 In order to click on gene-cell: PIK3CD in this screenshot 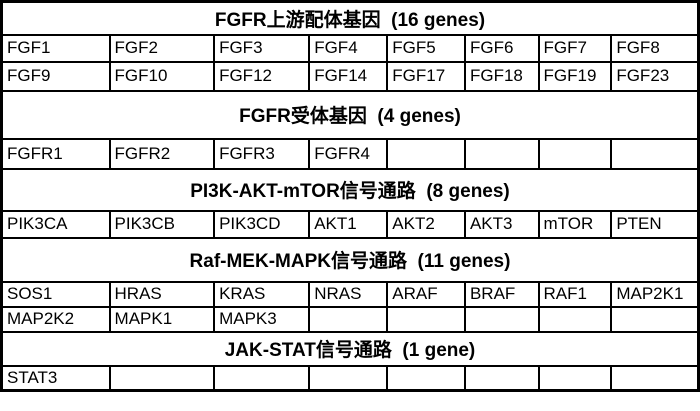, I will do `click(262, 224)`.